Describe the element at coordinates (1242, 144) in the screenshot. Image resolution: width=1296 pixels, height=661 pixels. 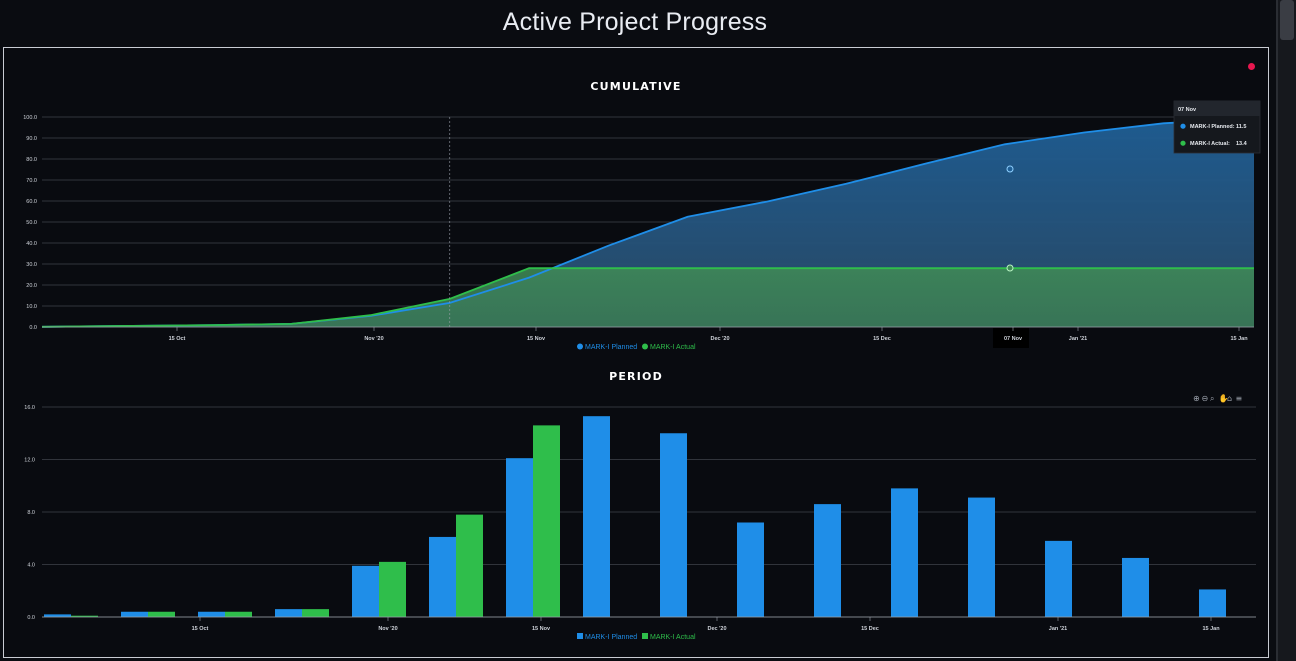
I see `tooltip-value: 13.4` at that location.